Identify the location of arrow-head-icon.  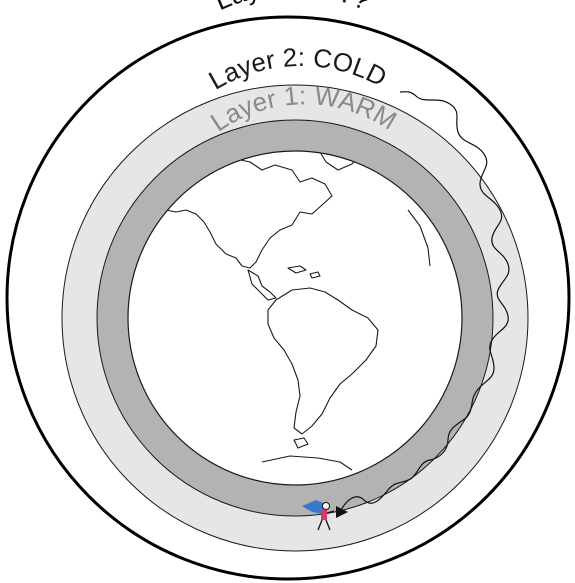
(342, 512).